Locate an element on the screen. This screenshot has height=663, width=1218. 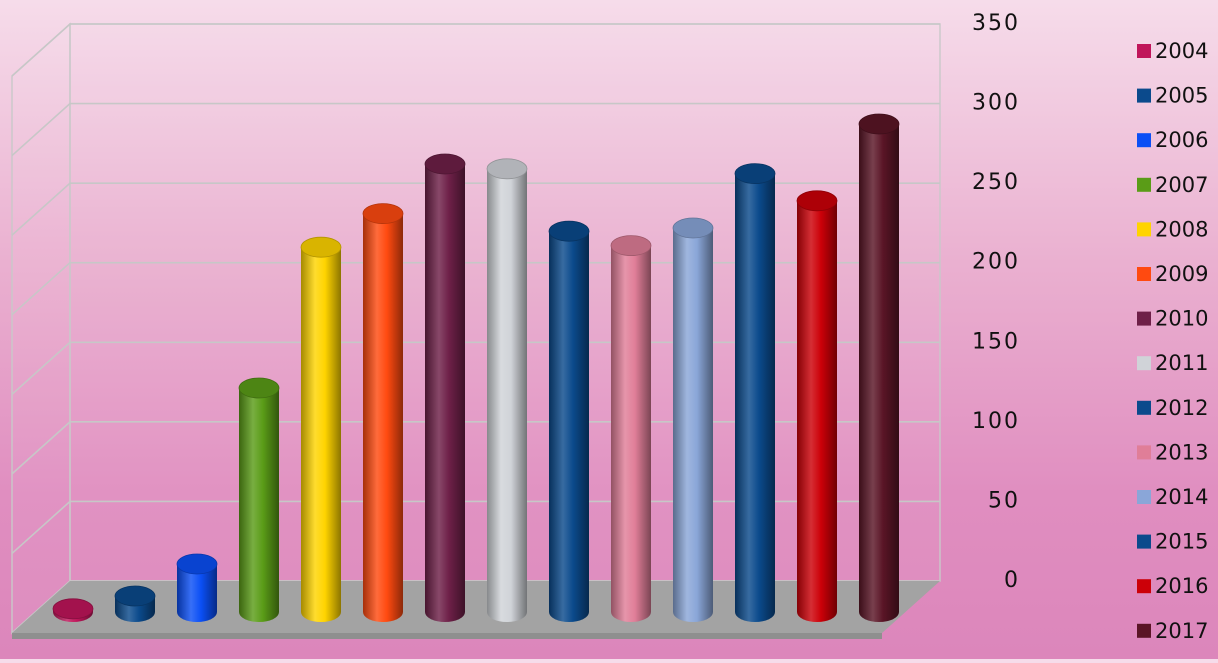
bar-2012 is located at coordinates (569, 421).